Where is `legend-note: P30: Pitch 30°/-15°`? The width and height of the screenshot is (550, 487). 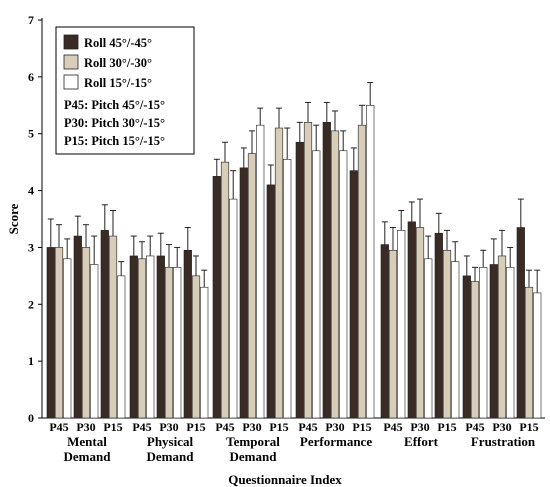 legend-note: P30: Pitch 30°/-15° is located at coordinates (114, 123).